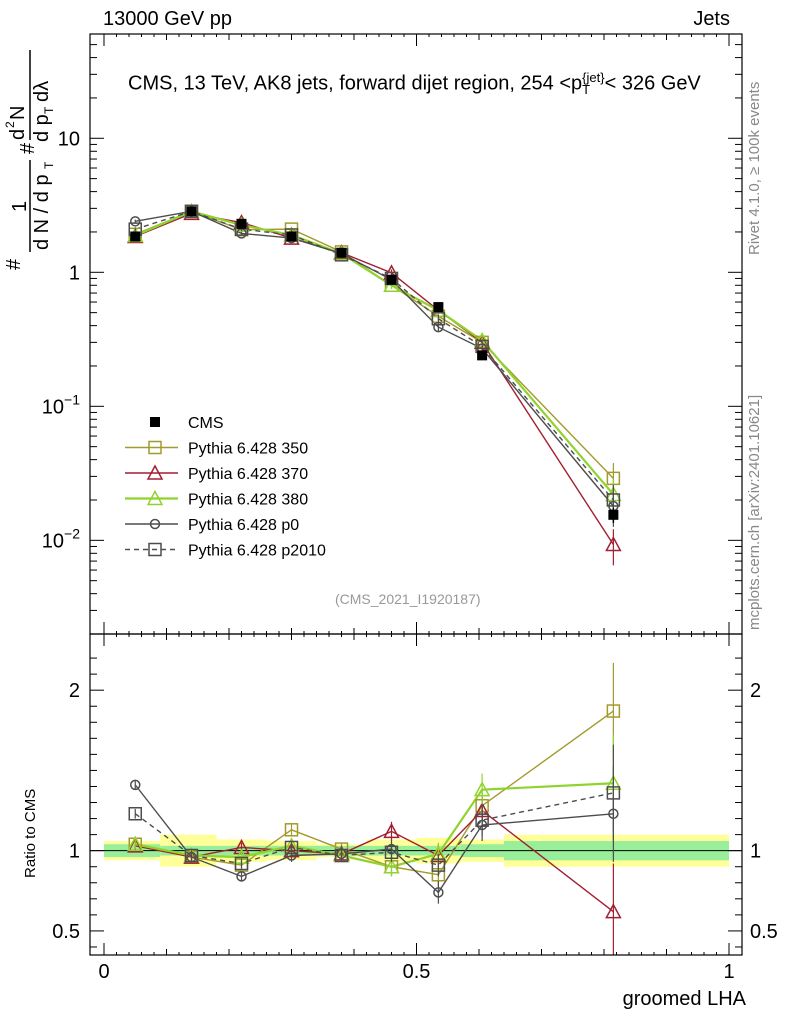 This screenshot has height=1024, width=786. I want to click on svg-text: 2, so click(10, 124).